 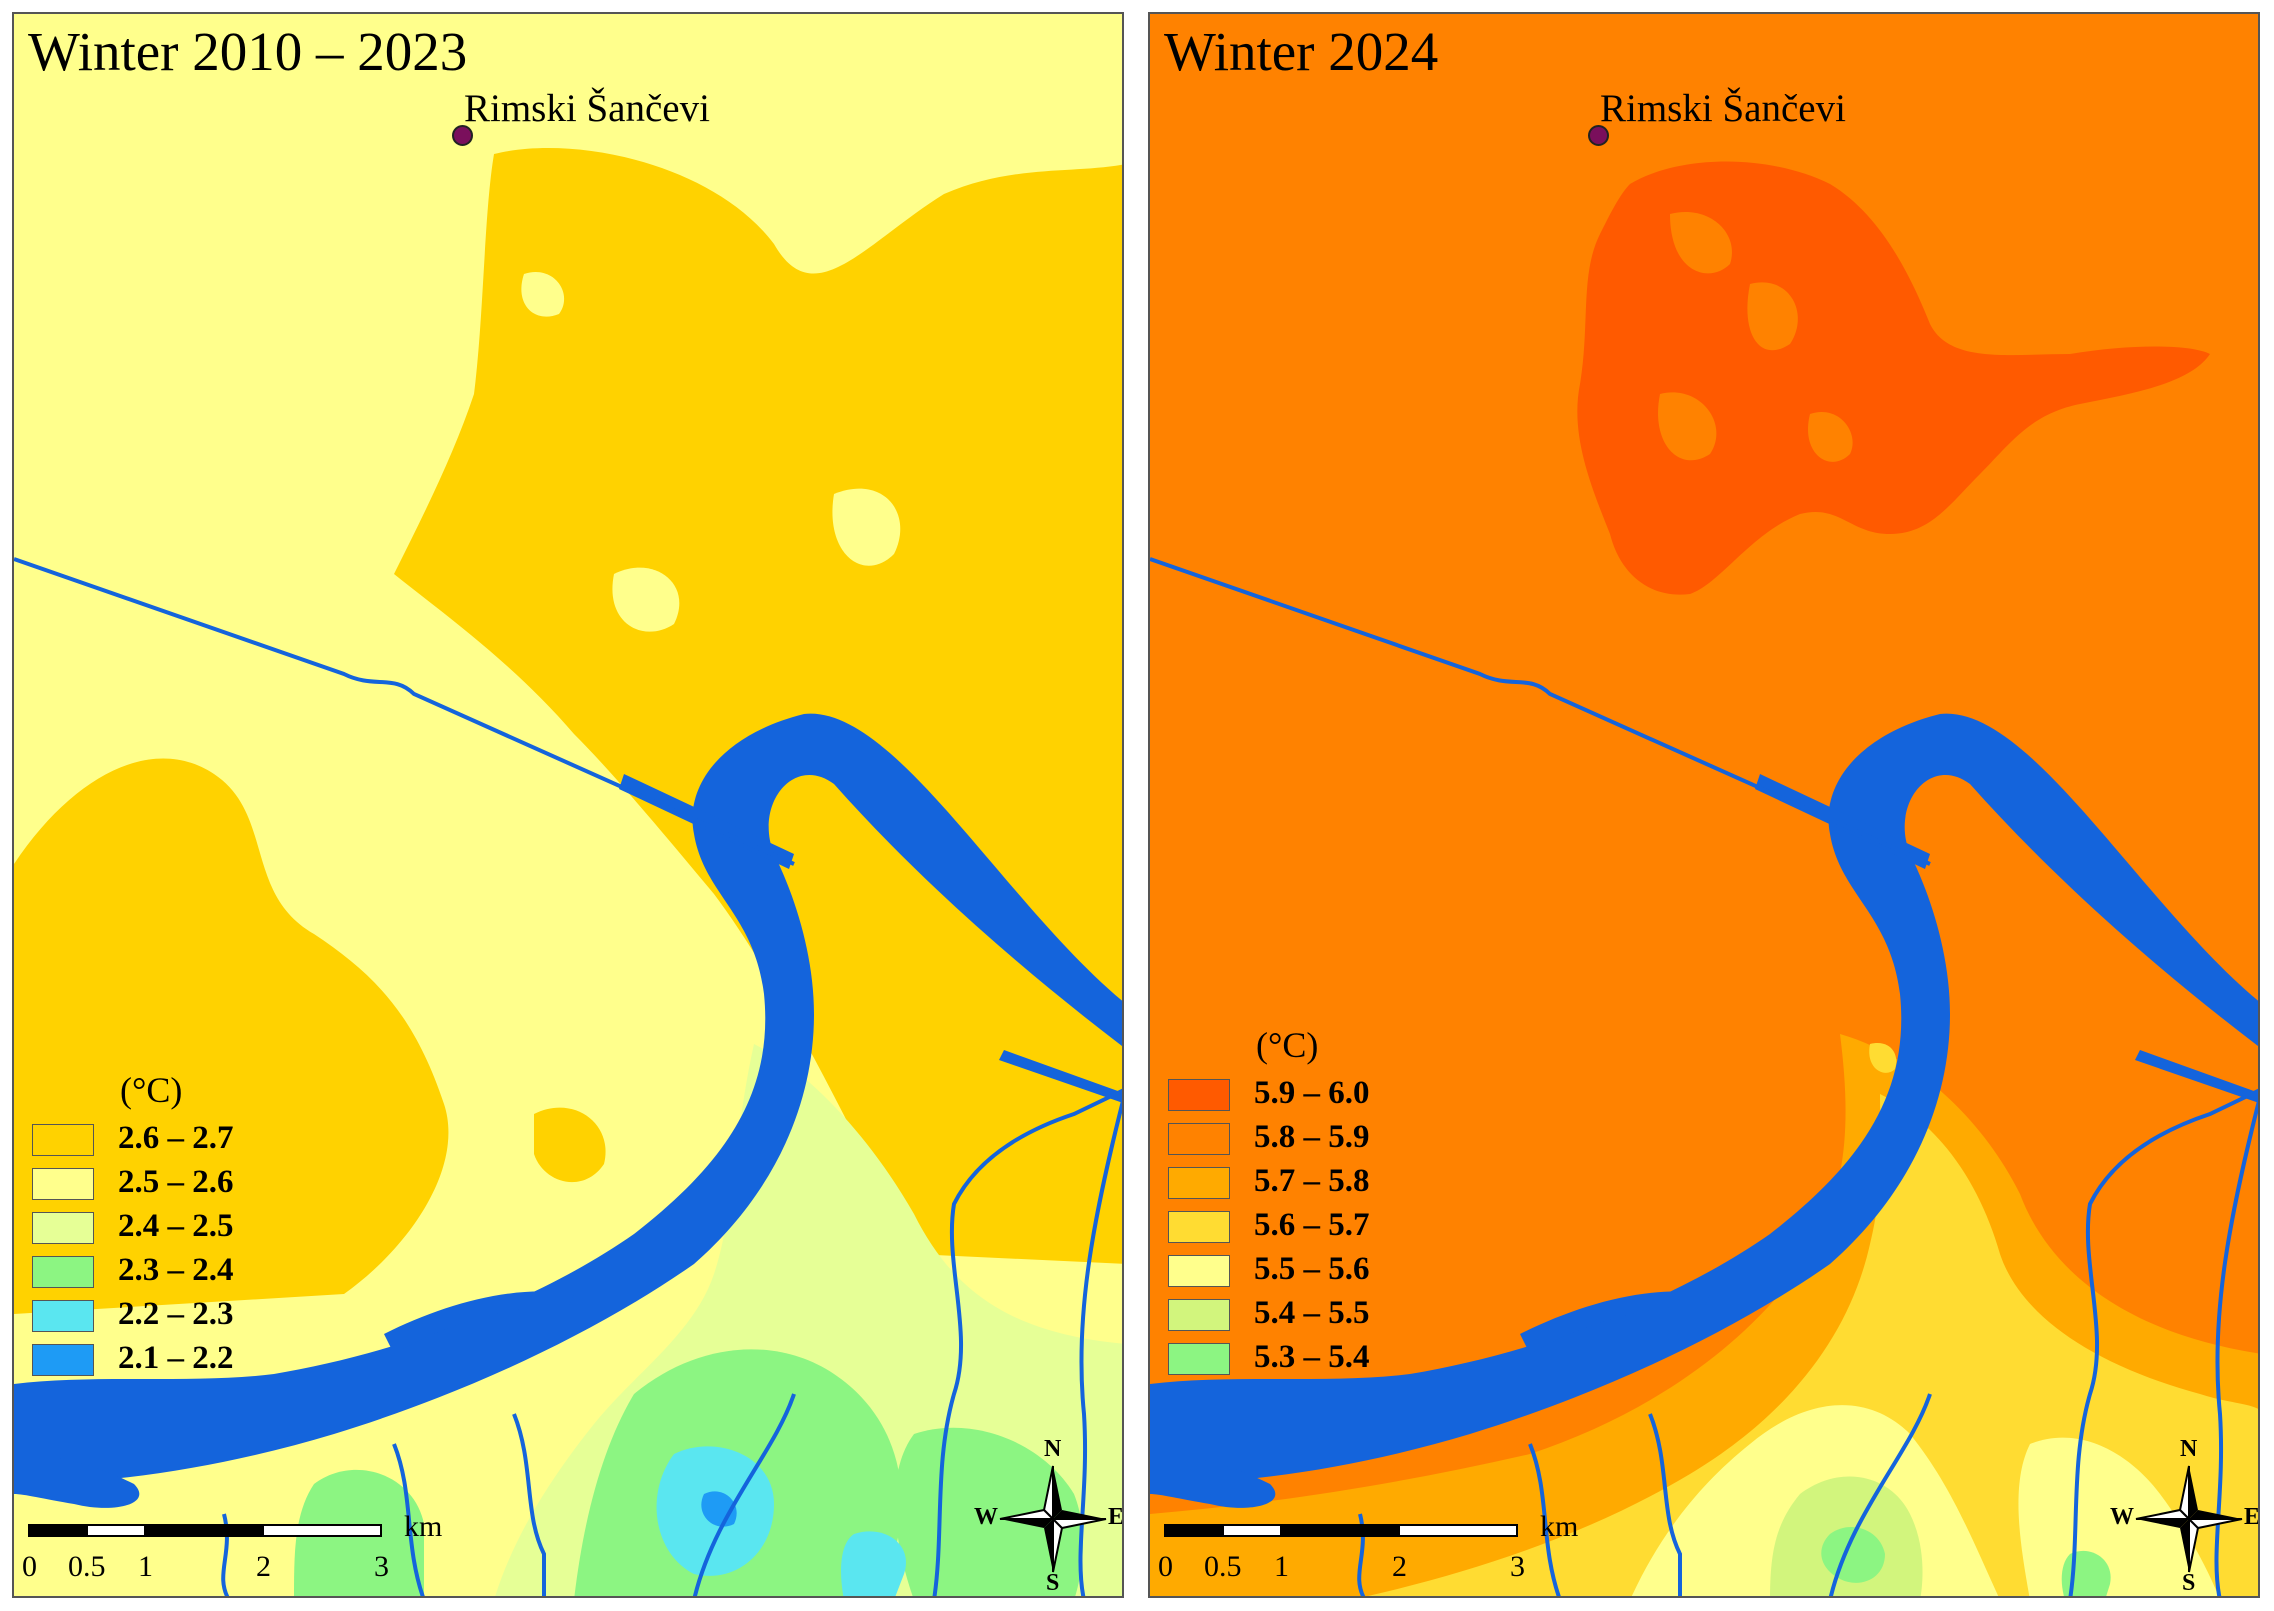 I want to click on legend-label: 2.1 – 2.2, so click(x=176, y=1358).